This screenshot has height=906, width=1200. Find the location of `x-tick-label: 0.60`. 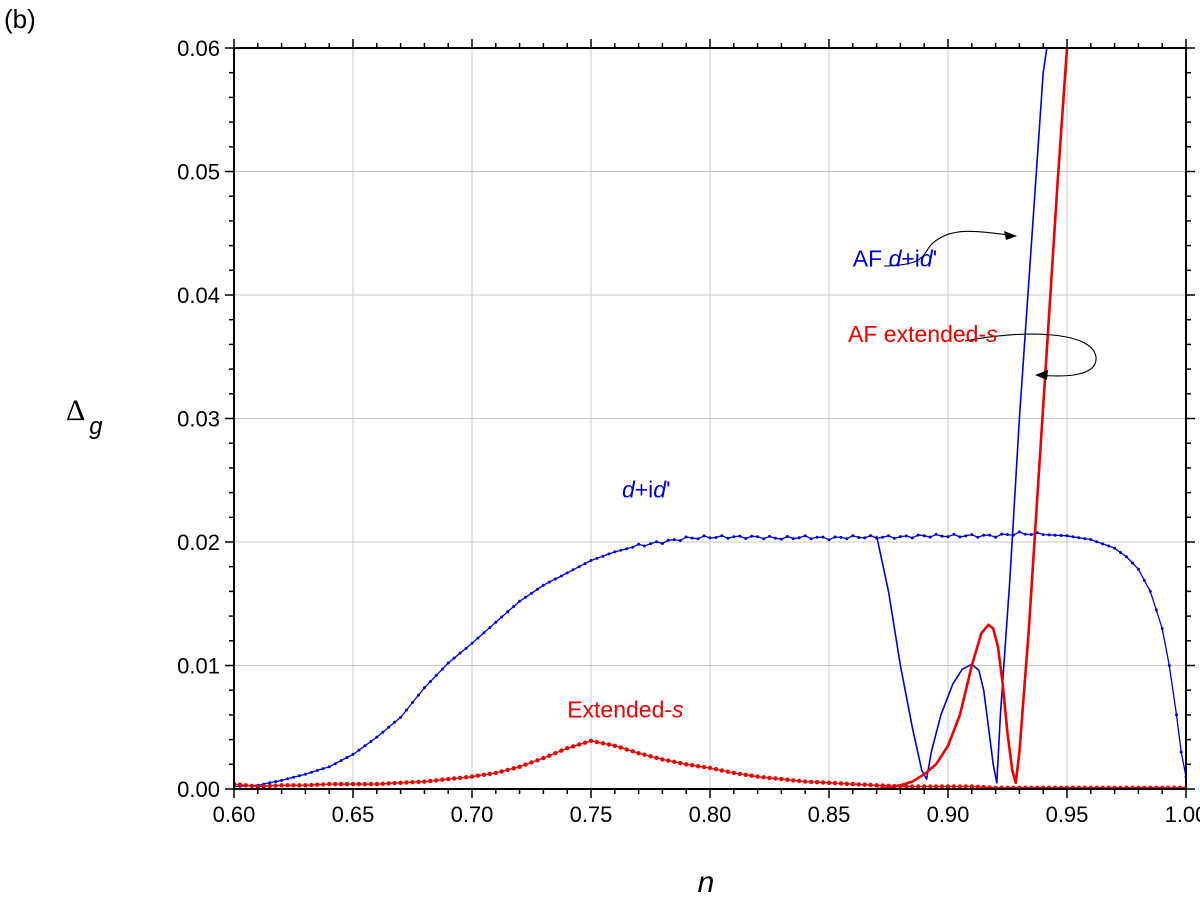

x-tick-label: 0.60 is located at coordinates (234, 814).